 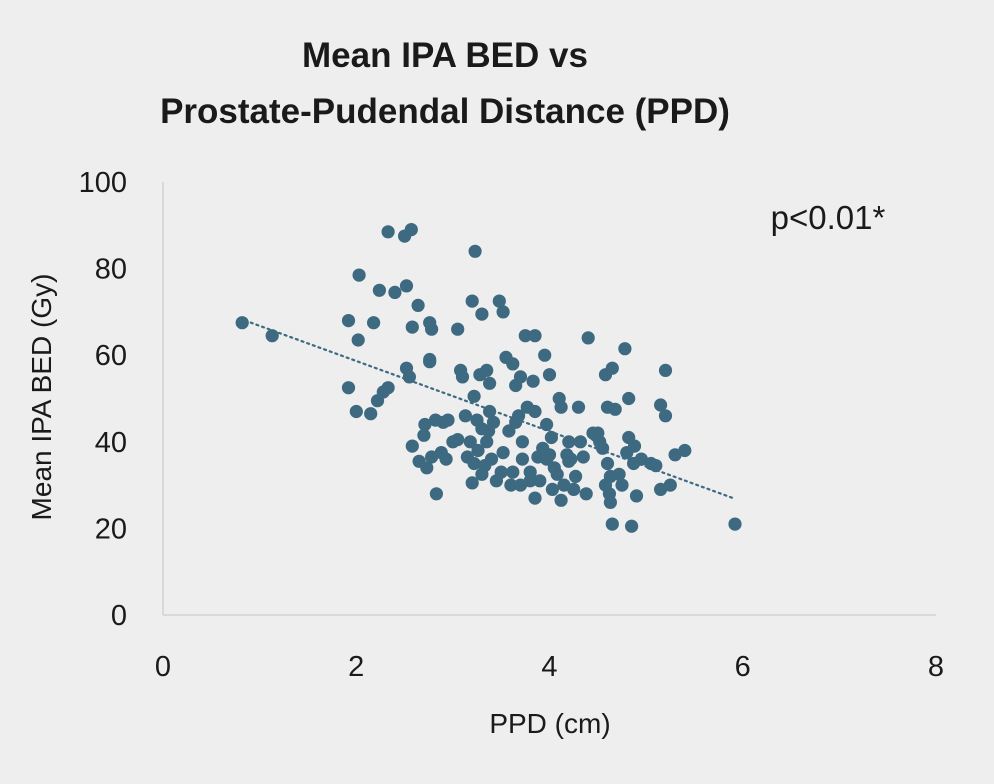 What do you see at coordinates (111, 356) in the screenshot?
I see `y-tick-label: 60` at bounding box center [111, 356].